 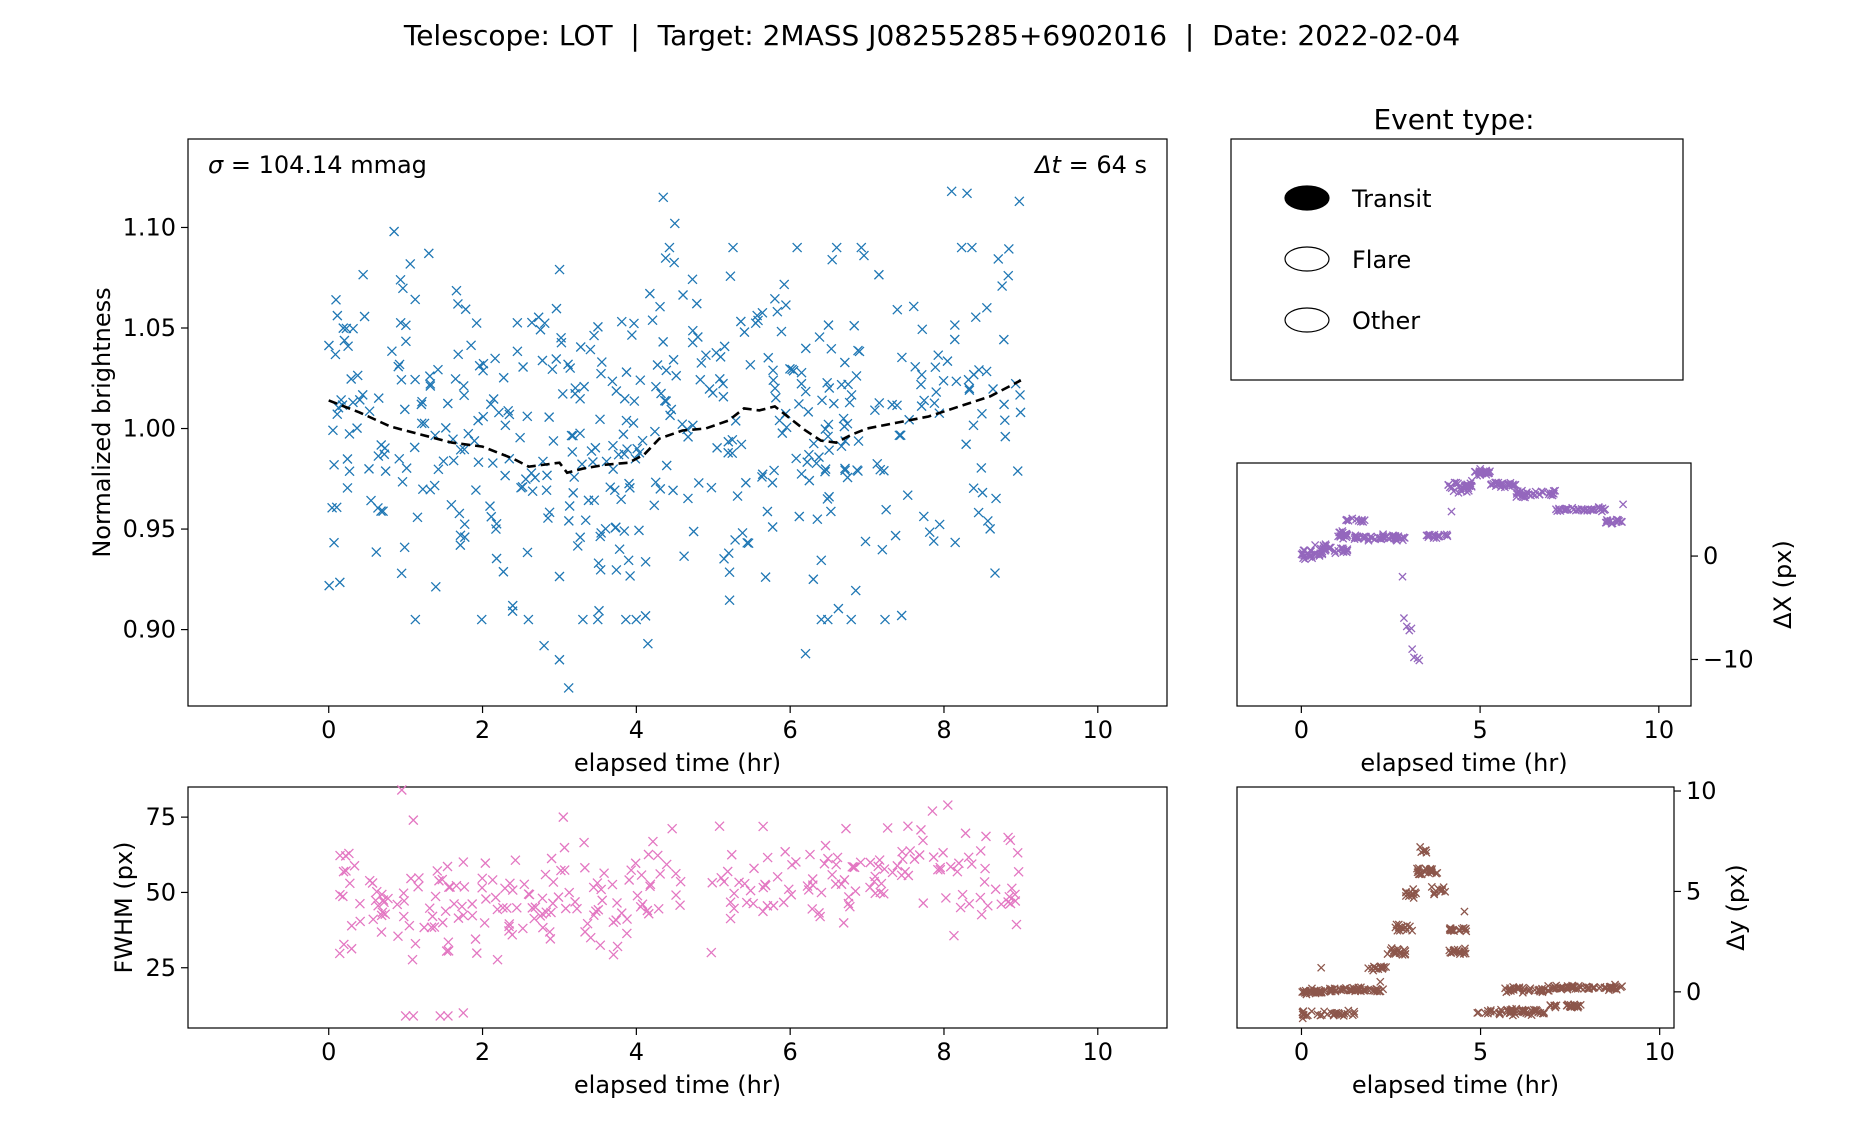 What do you see at coordinates (675, 427) in the screenshot?
I see `flux-trend-line` at bounding box center [675, 427].